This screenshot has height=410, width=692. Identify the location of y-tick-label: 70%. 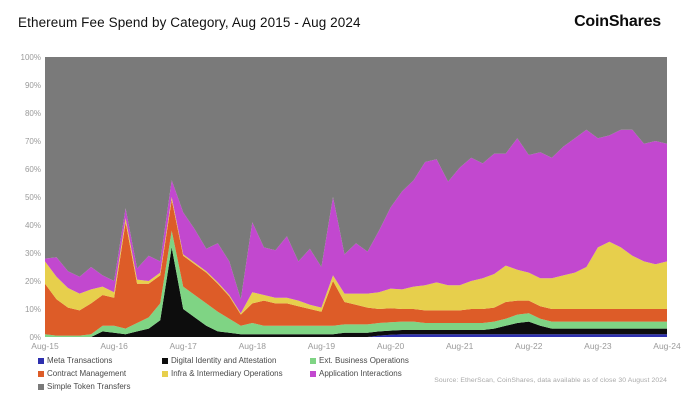
(32, 141).